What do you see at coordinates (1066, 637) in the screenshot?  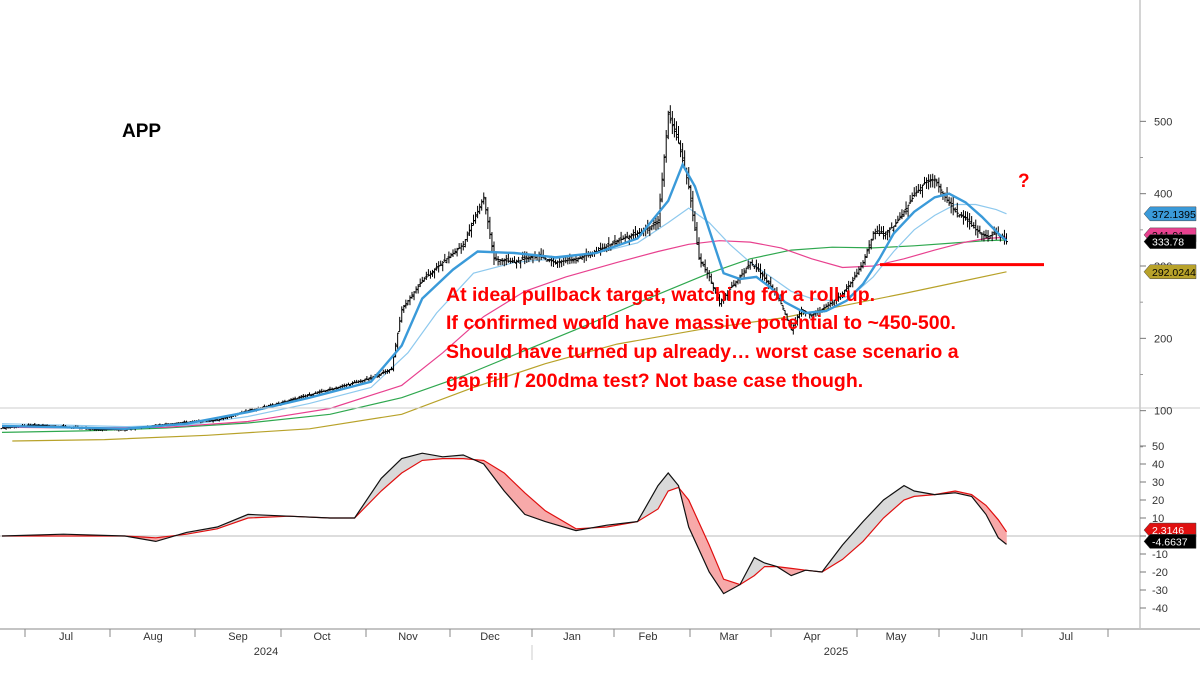 I see `month-label: Jul` at bounding box center [1066, 637].